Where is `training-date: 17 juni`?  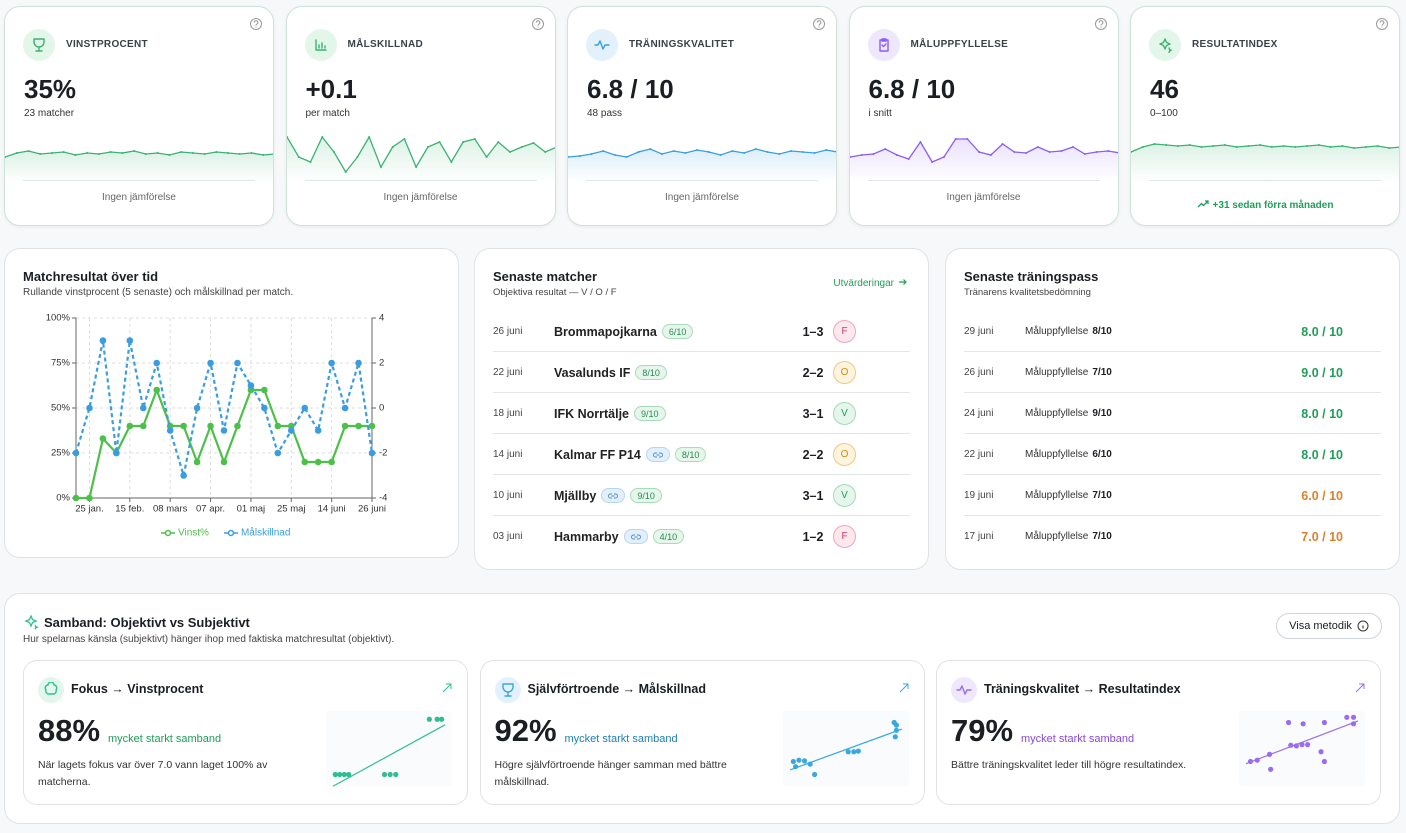
training-date: 17 juni is located at coordinates (979, 536).